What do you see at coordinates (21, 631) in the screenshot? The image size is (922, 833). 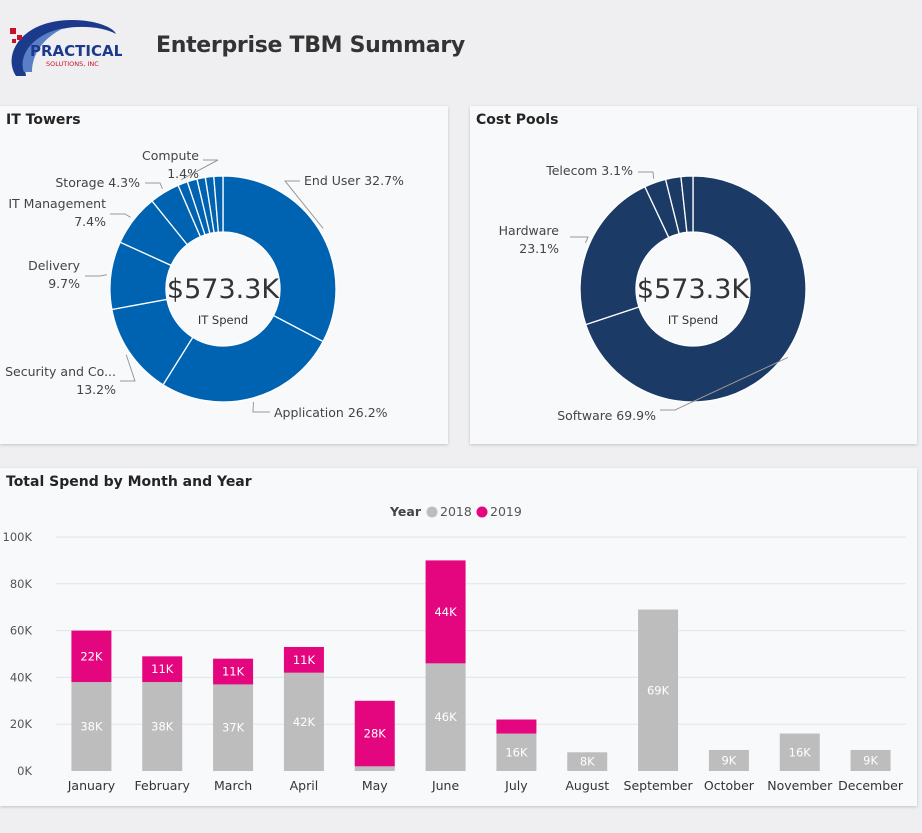 I see `y-tick-label: 60K` at bounding box center [21, 631].